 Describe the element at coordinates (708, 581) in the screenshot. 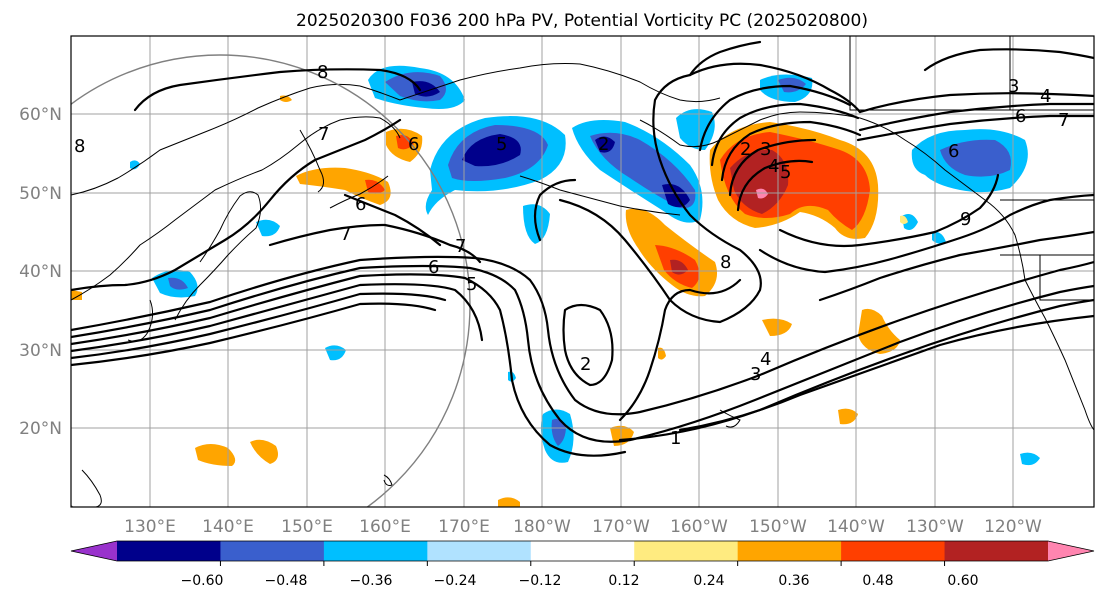

I see `colorbar-tick-label: 0.24` at that location.